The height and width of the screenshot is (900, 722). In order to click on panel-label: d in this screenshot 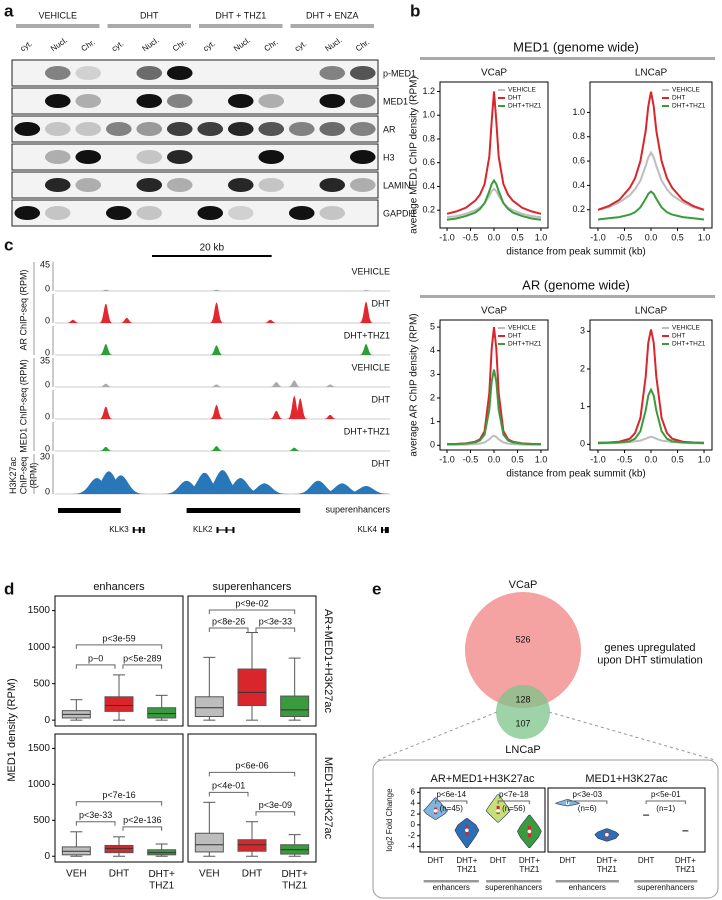, I will do `click(9, 588)`.